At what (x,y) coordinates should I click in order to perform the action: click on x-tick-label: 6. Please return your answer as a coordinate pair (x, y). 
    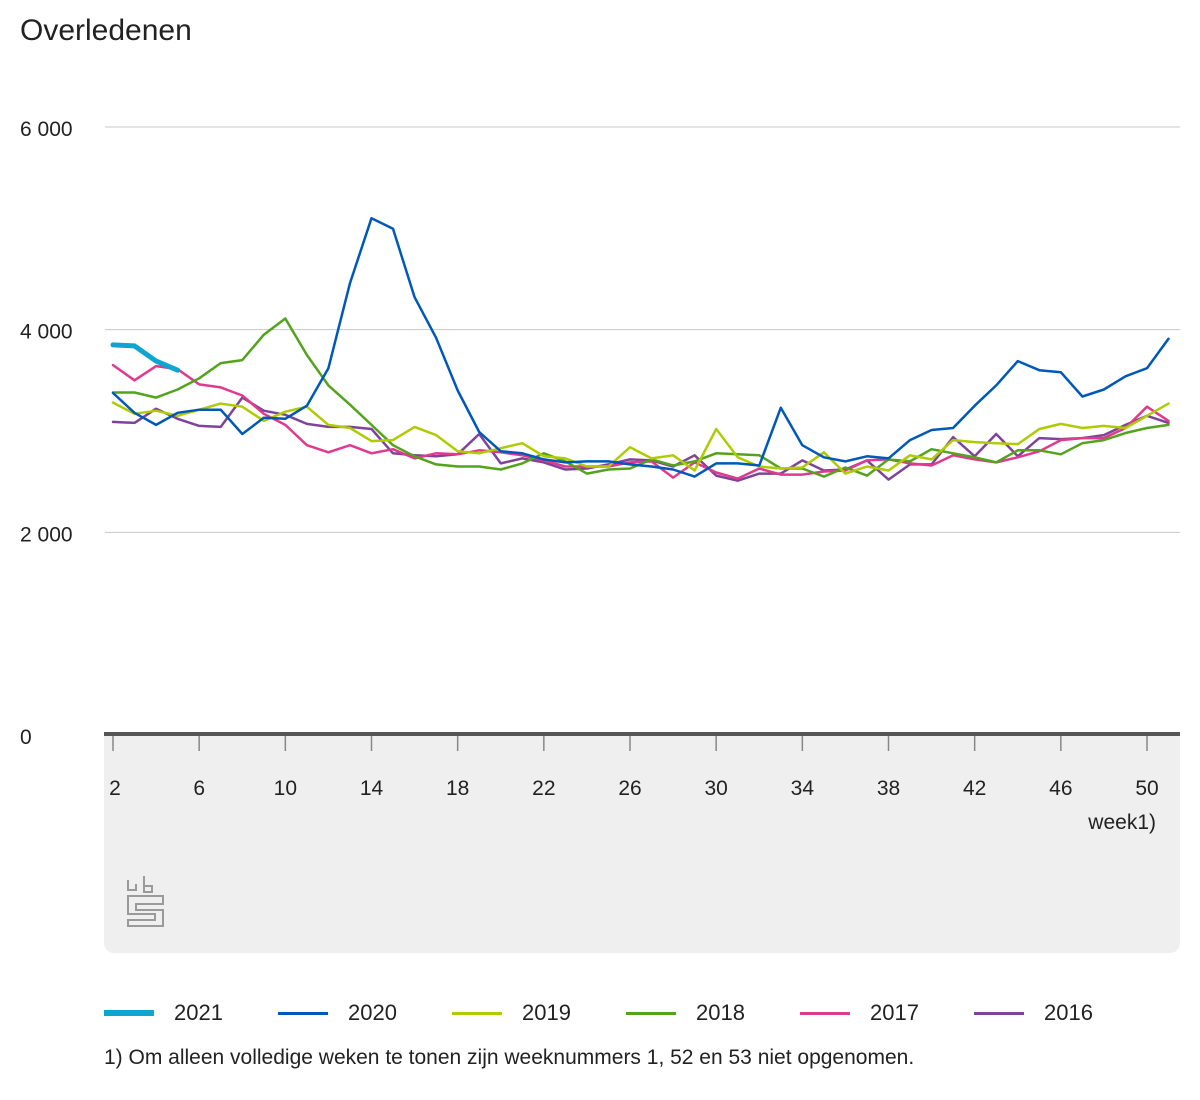
    Looking at the image, I should click on (199, 788).